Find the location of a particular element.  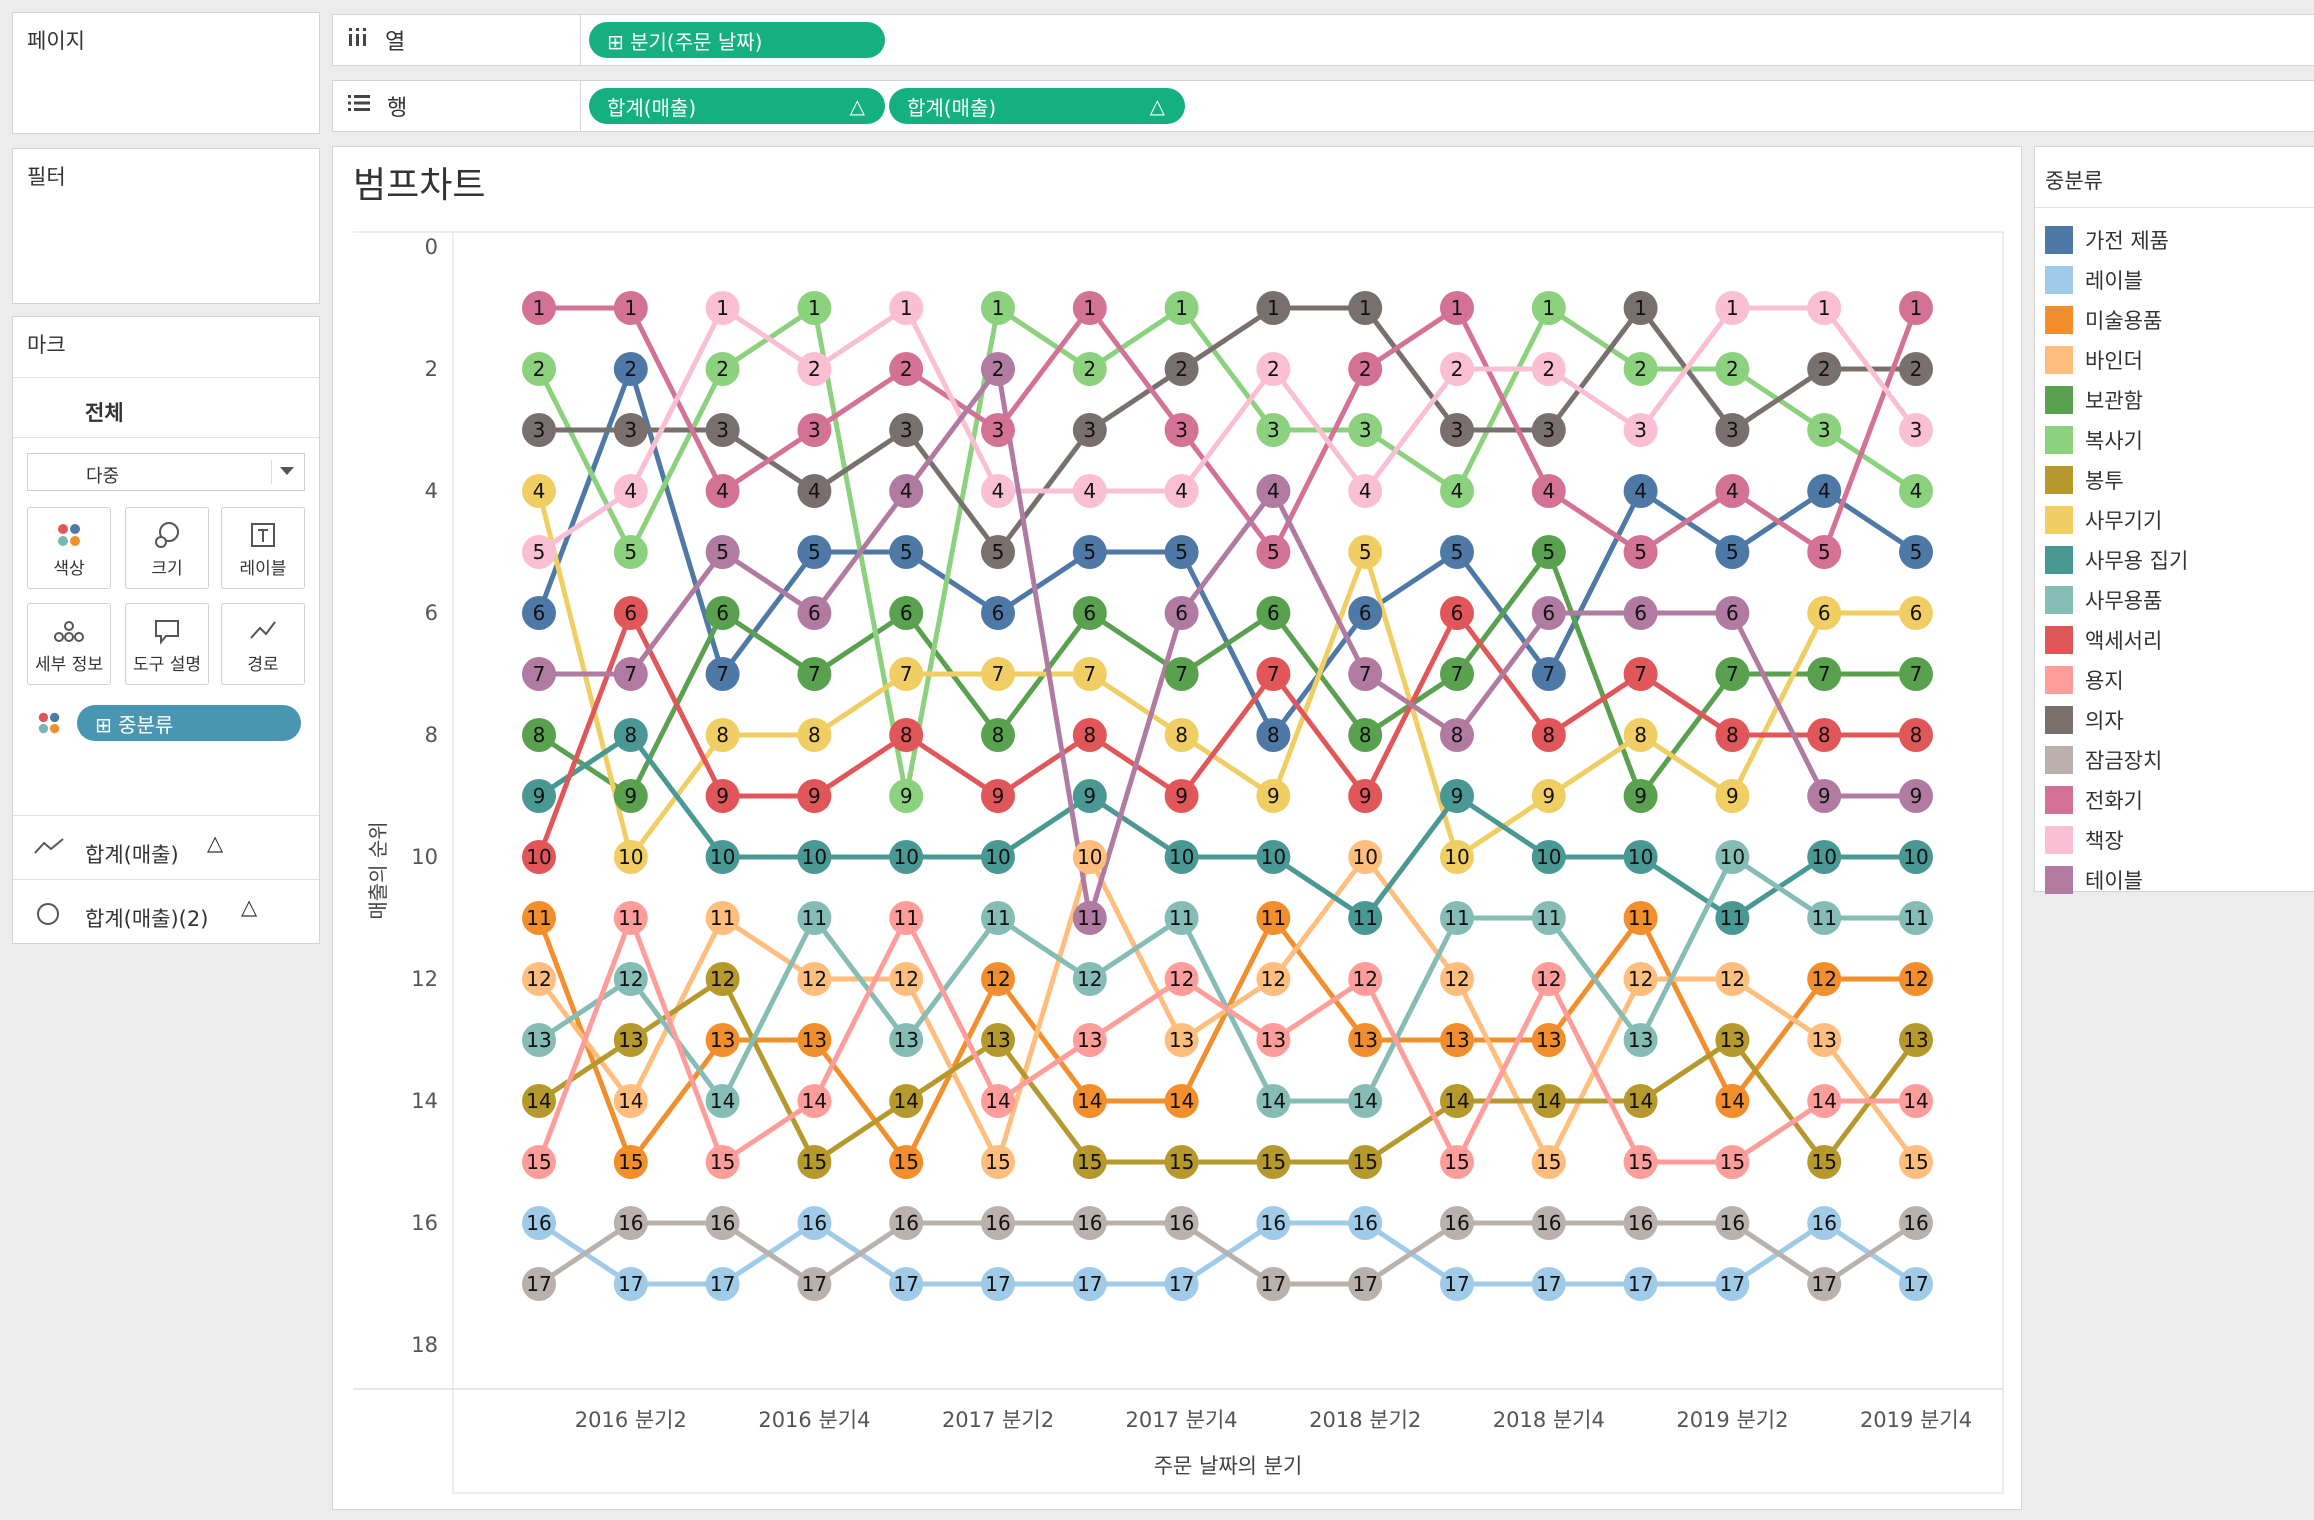

size-button: 크기 is located at coordinates (167, 548).